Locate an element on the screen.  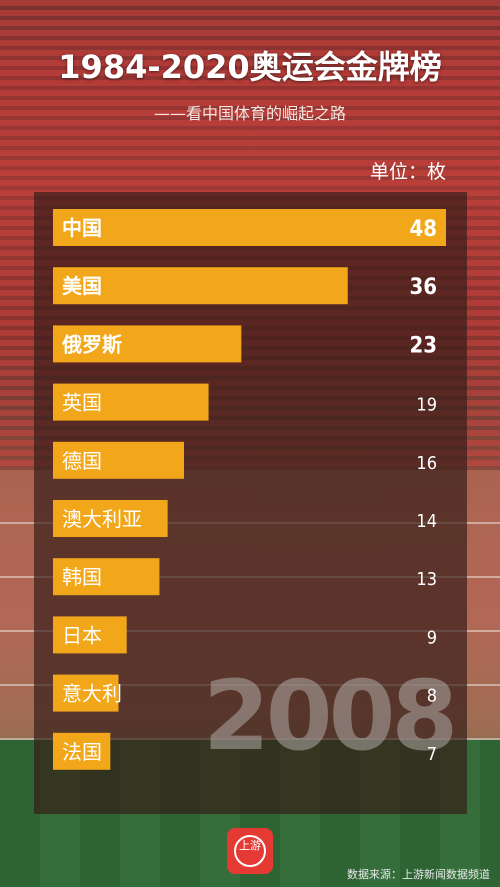
category-label-4: 德国 is located at coordinates (82, 461).